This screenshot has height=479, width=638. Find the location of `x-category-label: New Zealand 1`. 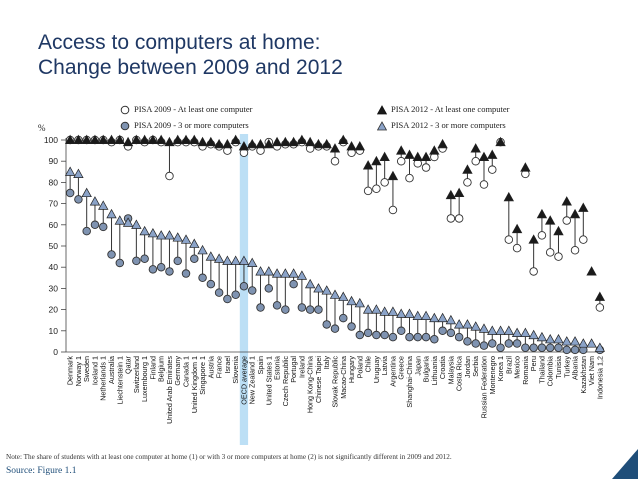

x-category-label: New Zealand 1 is located at coordinates (252, 380).